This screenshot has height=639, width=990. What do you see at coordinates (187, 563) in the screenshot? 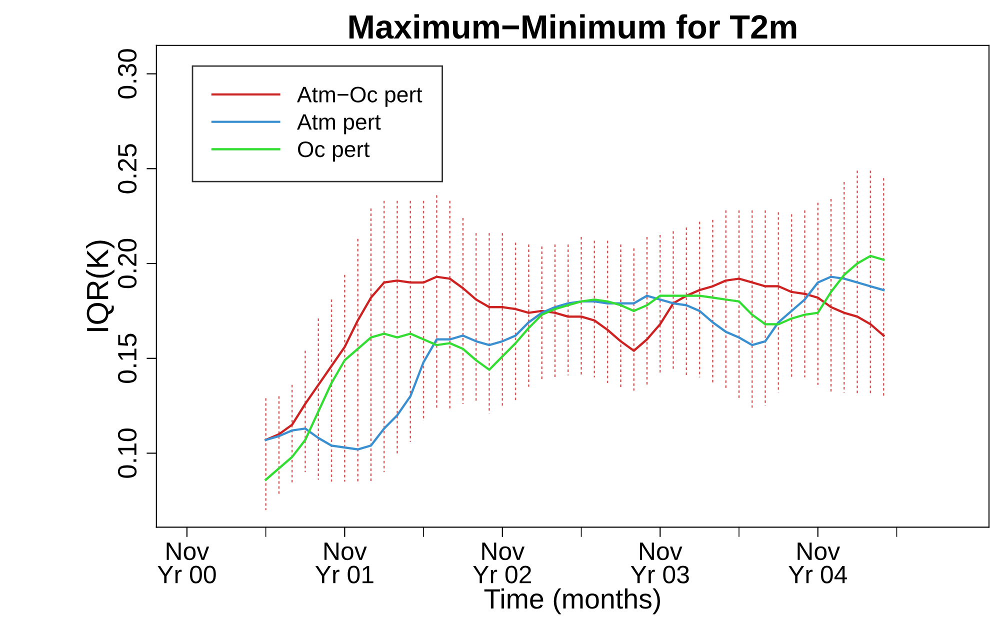
I see `x-tick-label: Nov Yr 00` at bounding box center [187, 563].